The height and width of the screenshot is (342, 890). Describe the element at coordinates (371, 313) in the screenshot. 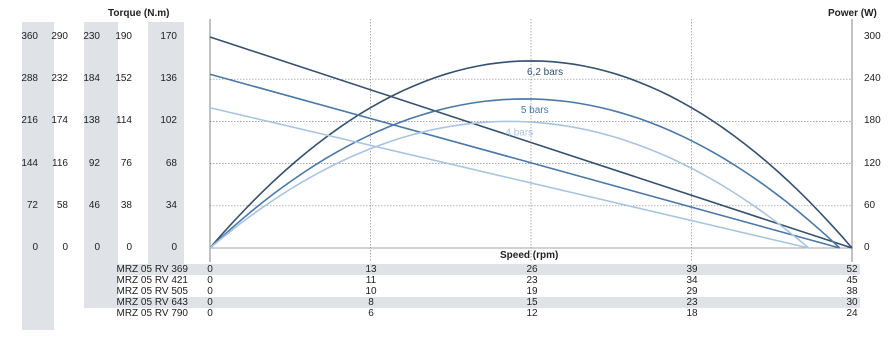

I see `speed-value: 6` at that location.